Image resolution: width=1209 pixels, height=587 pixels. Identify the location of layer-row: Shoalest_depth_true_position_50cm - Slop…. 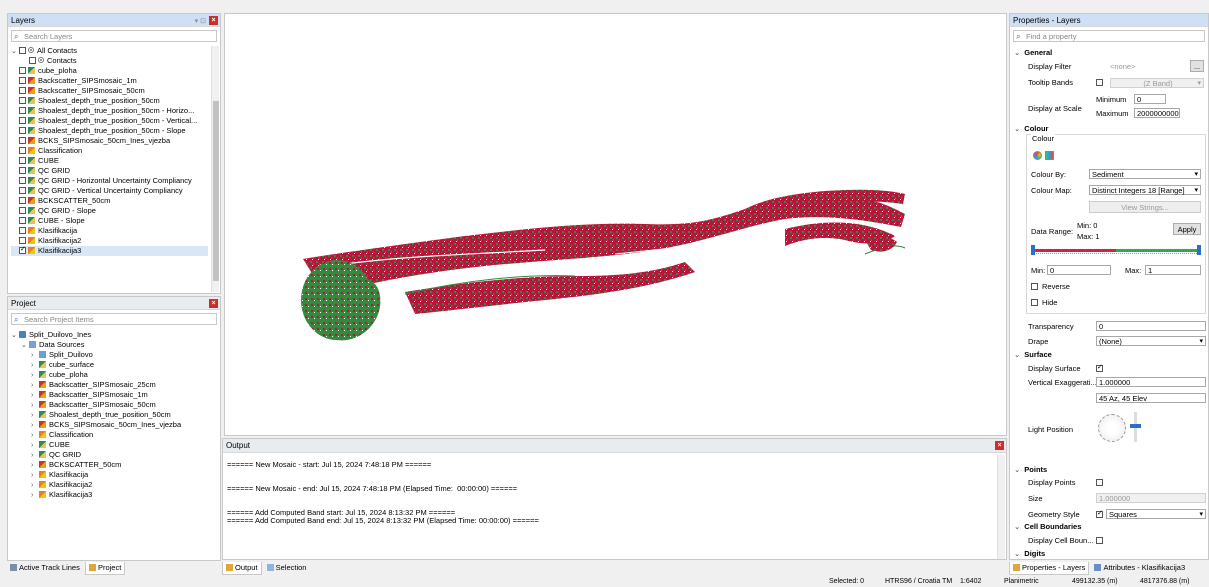
(109, 131).